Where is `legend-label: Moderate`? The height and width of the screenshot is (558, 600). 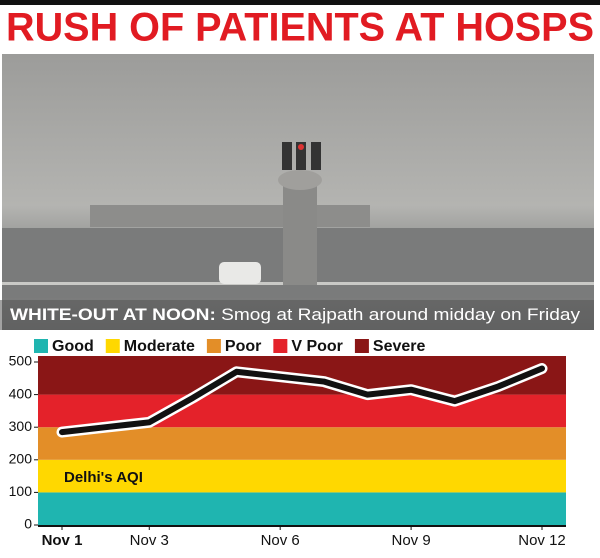 legend-label: Moderate is located at coordinates (159, 346).